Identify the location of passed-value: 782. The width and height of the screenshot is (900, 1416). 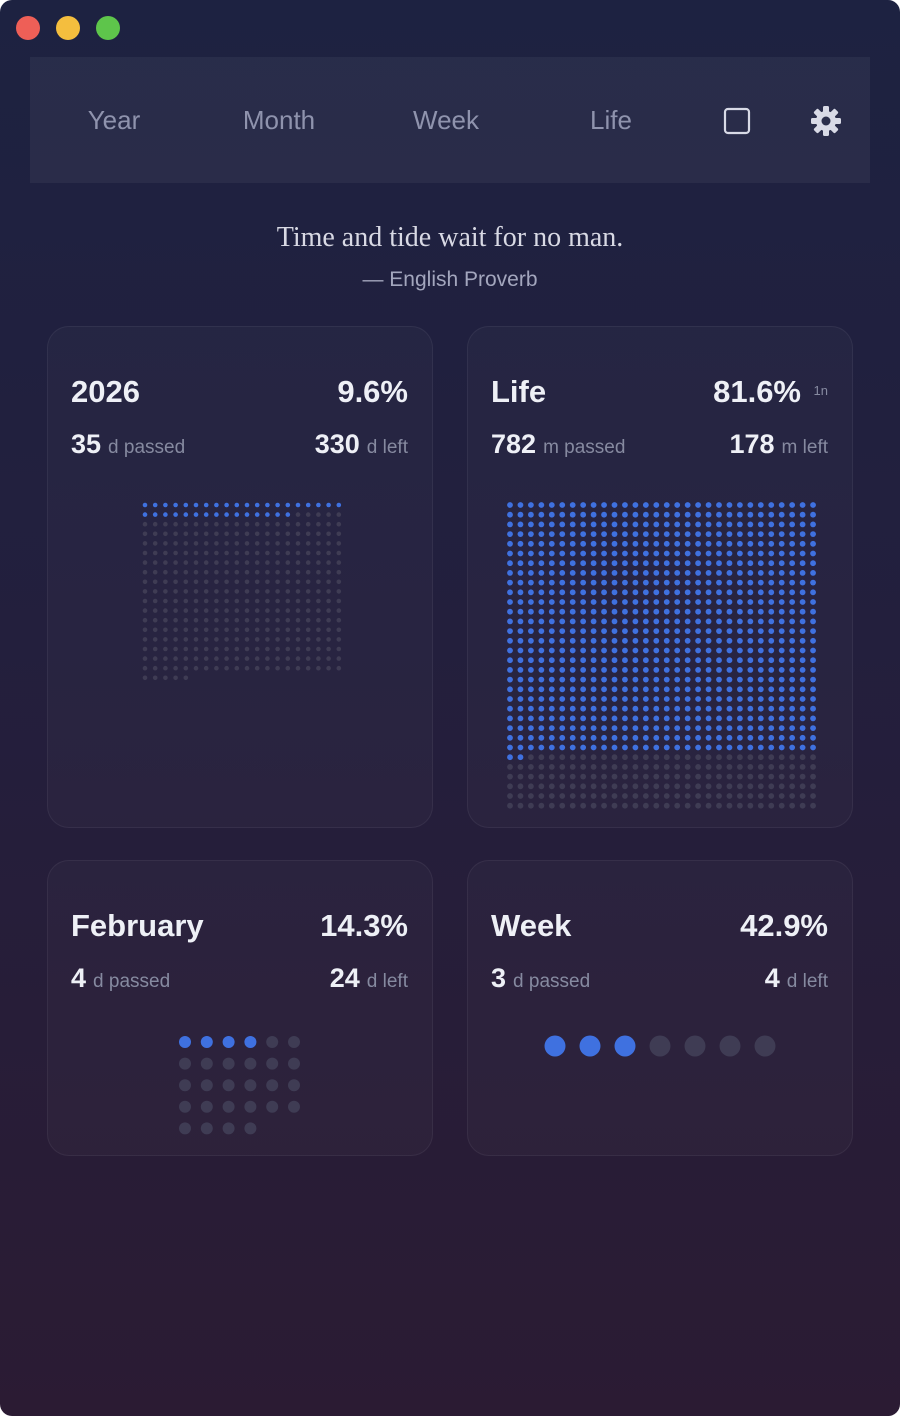
(514, 444).